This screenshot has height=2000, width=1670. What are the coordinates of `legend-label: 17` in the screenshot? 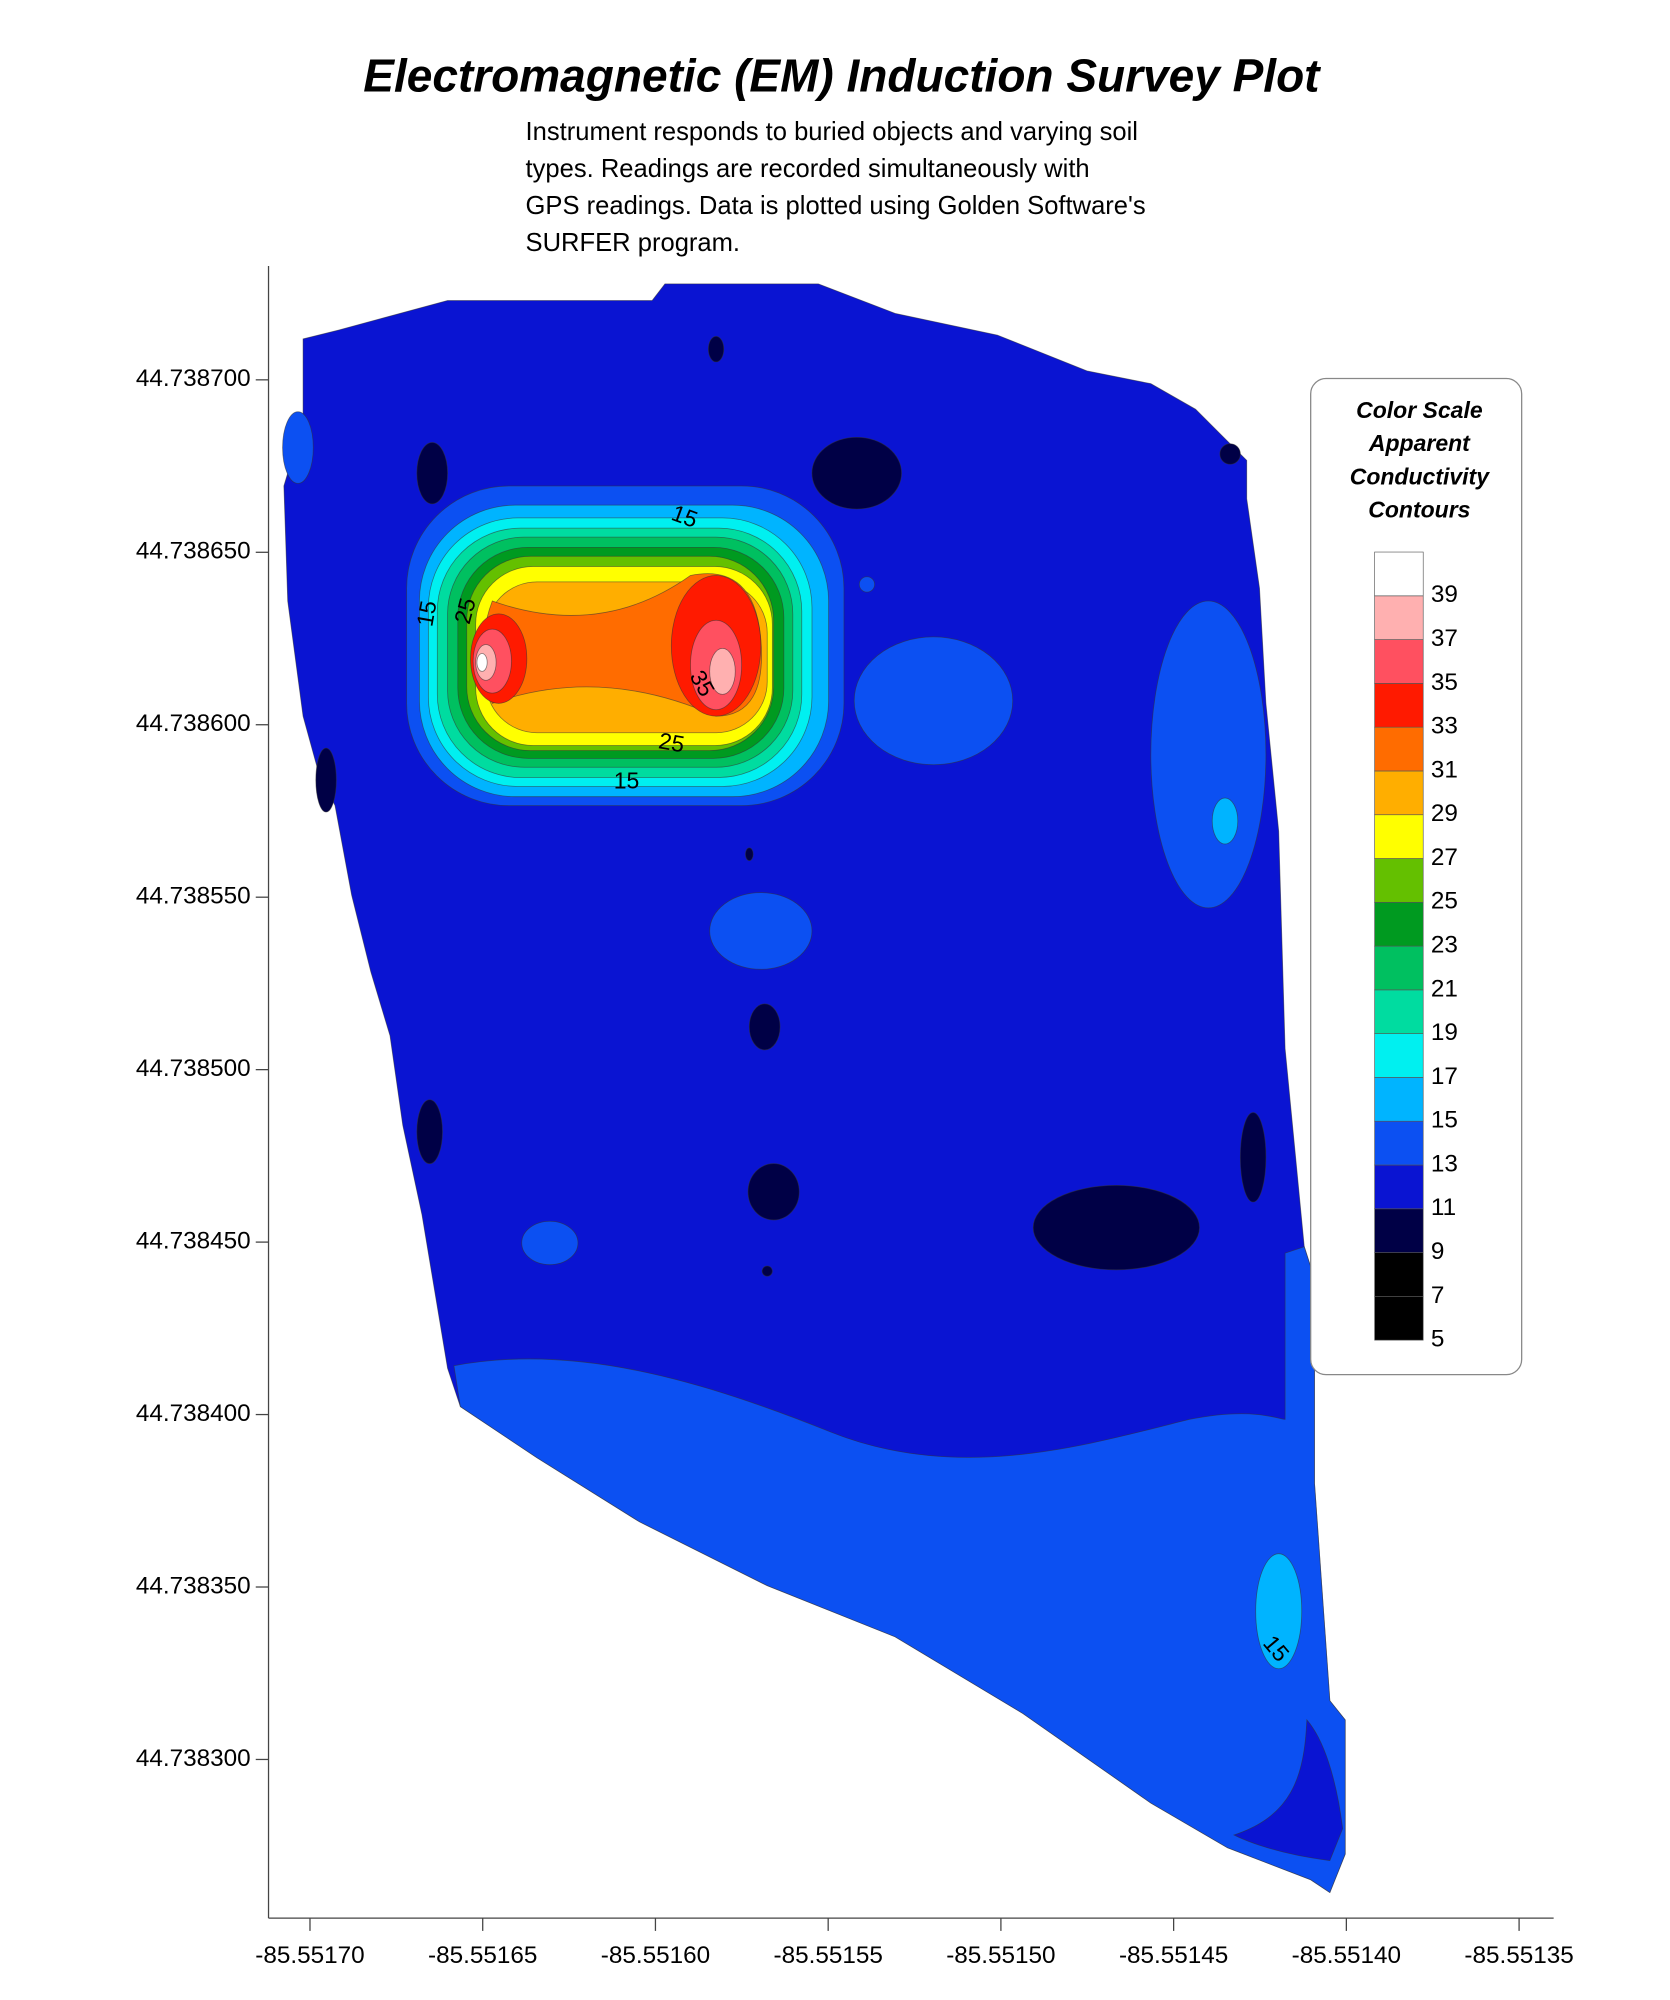 It's located at (1444, 1076).